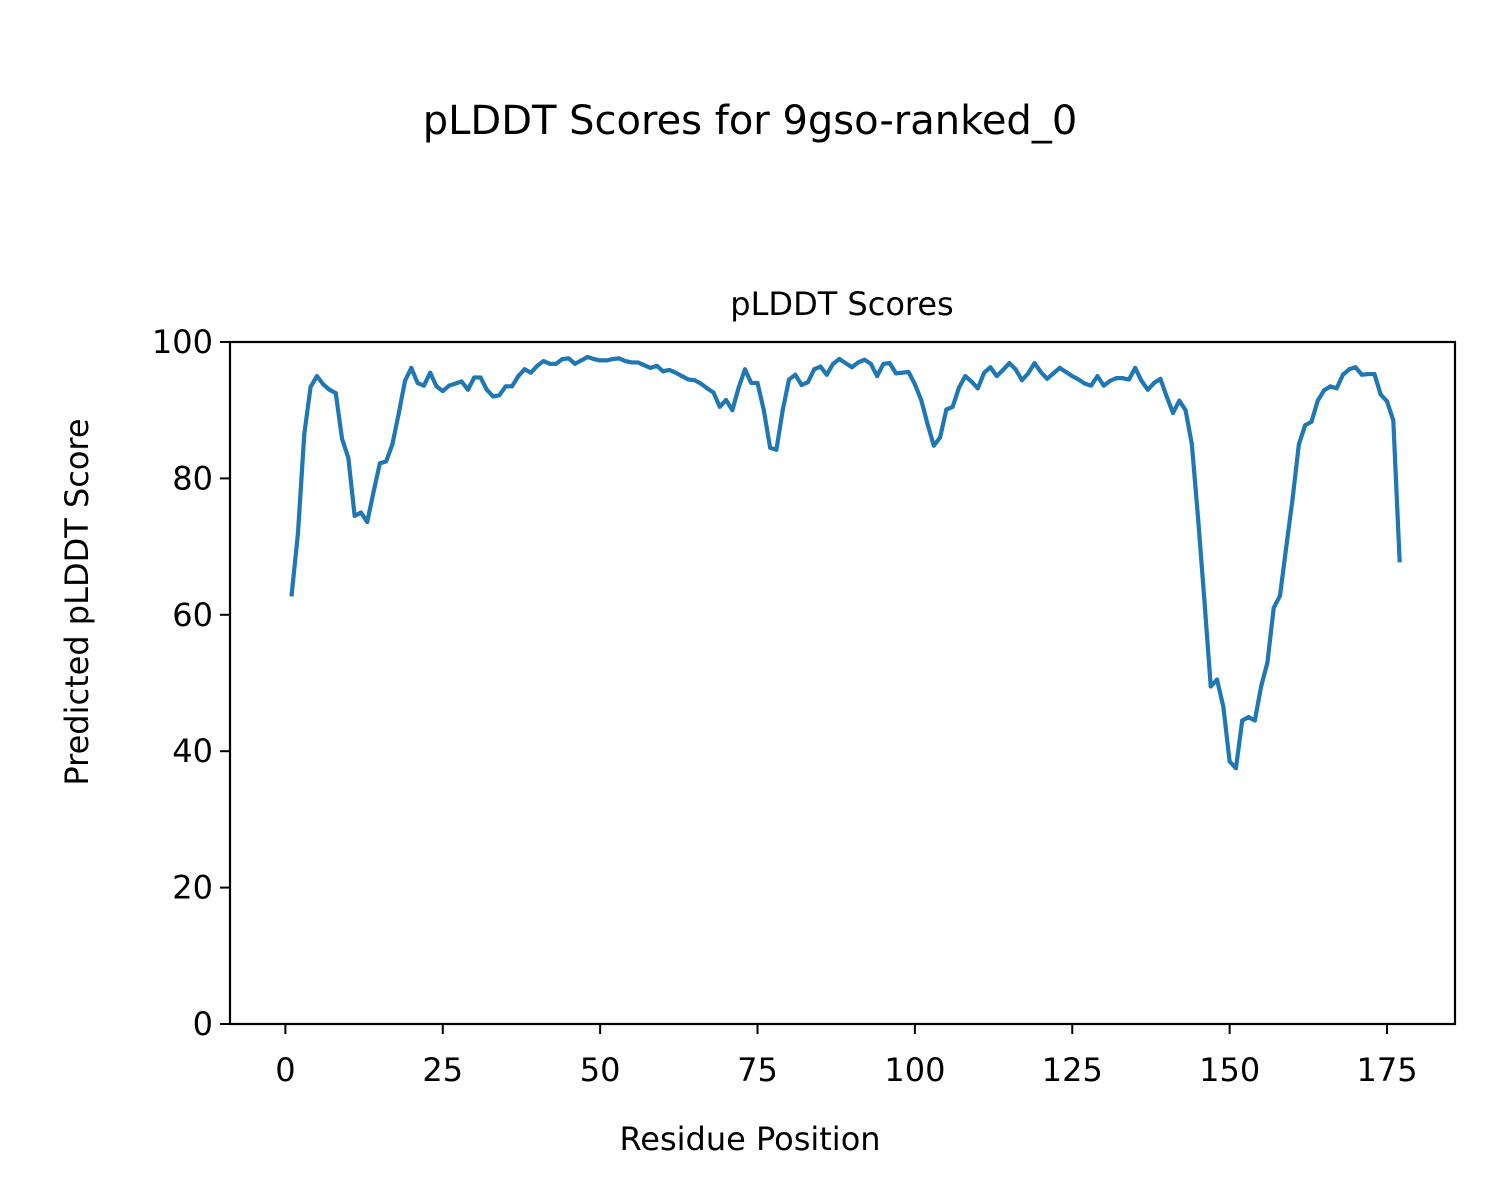 The image size is (1500, 1200). What do you see at coordinates (914, 1070) in the screenshot?
I see `x-tick-label: 100` at bounding box center [914, 1070].